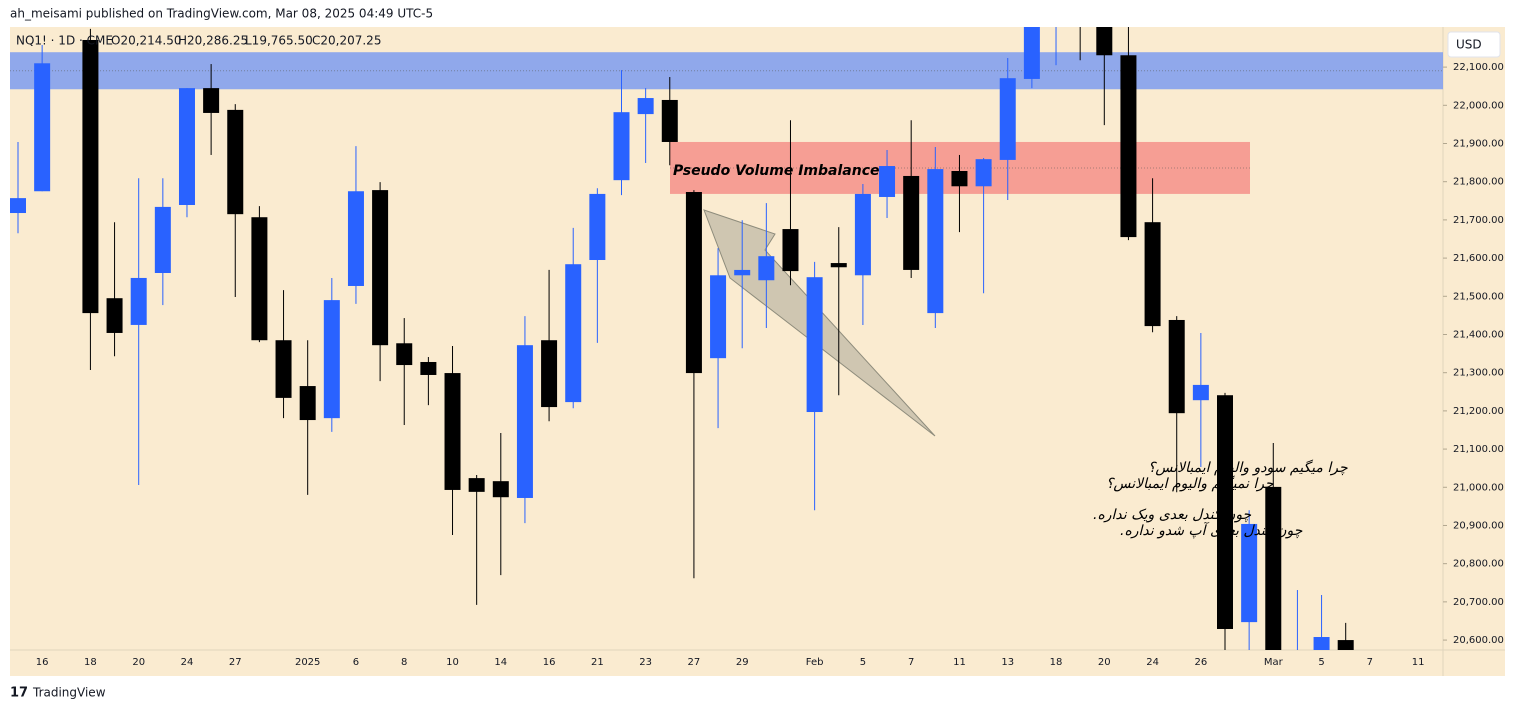  I want to click on ohlc-close: C20,207.25, so click(346, 41).